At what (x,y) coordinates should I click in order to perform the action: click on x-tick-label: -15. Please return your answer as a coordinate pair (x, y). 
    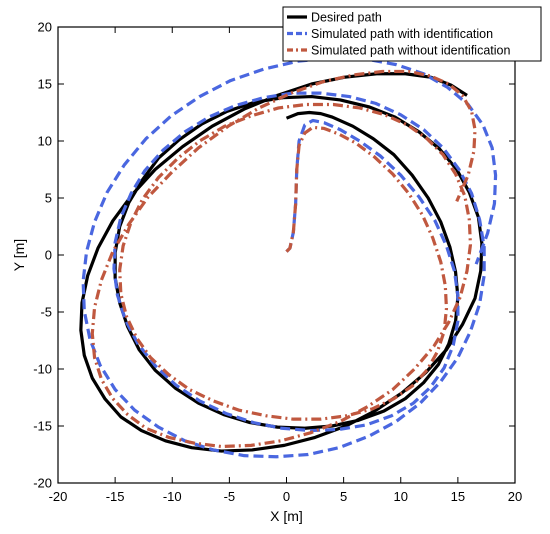
    Looking at the image, I should click on (115, 496).